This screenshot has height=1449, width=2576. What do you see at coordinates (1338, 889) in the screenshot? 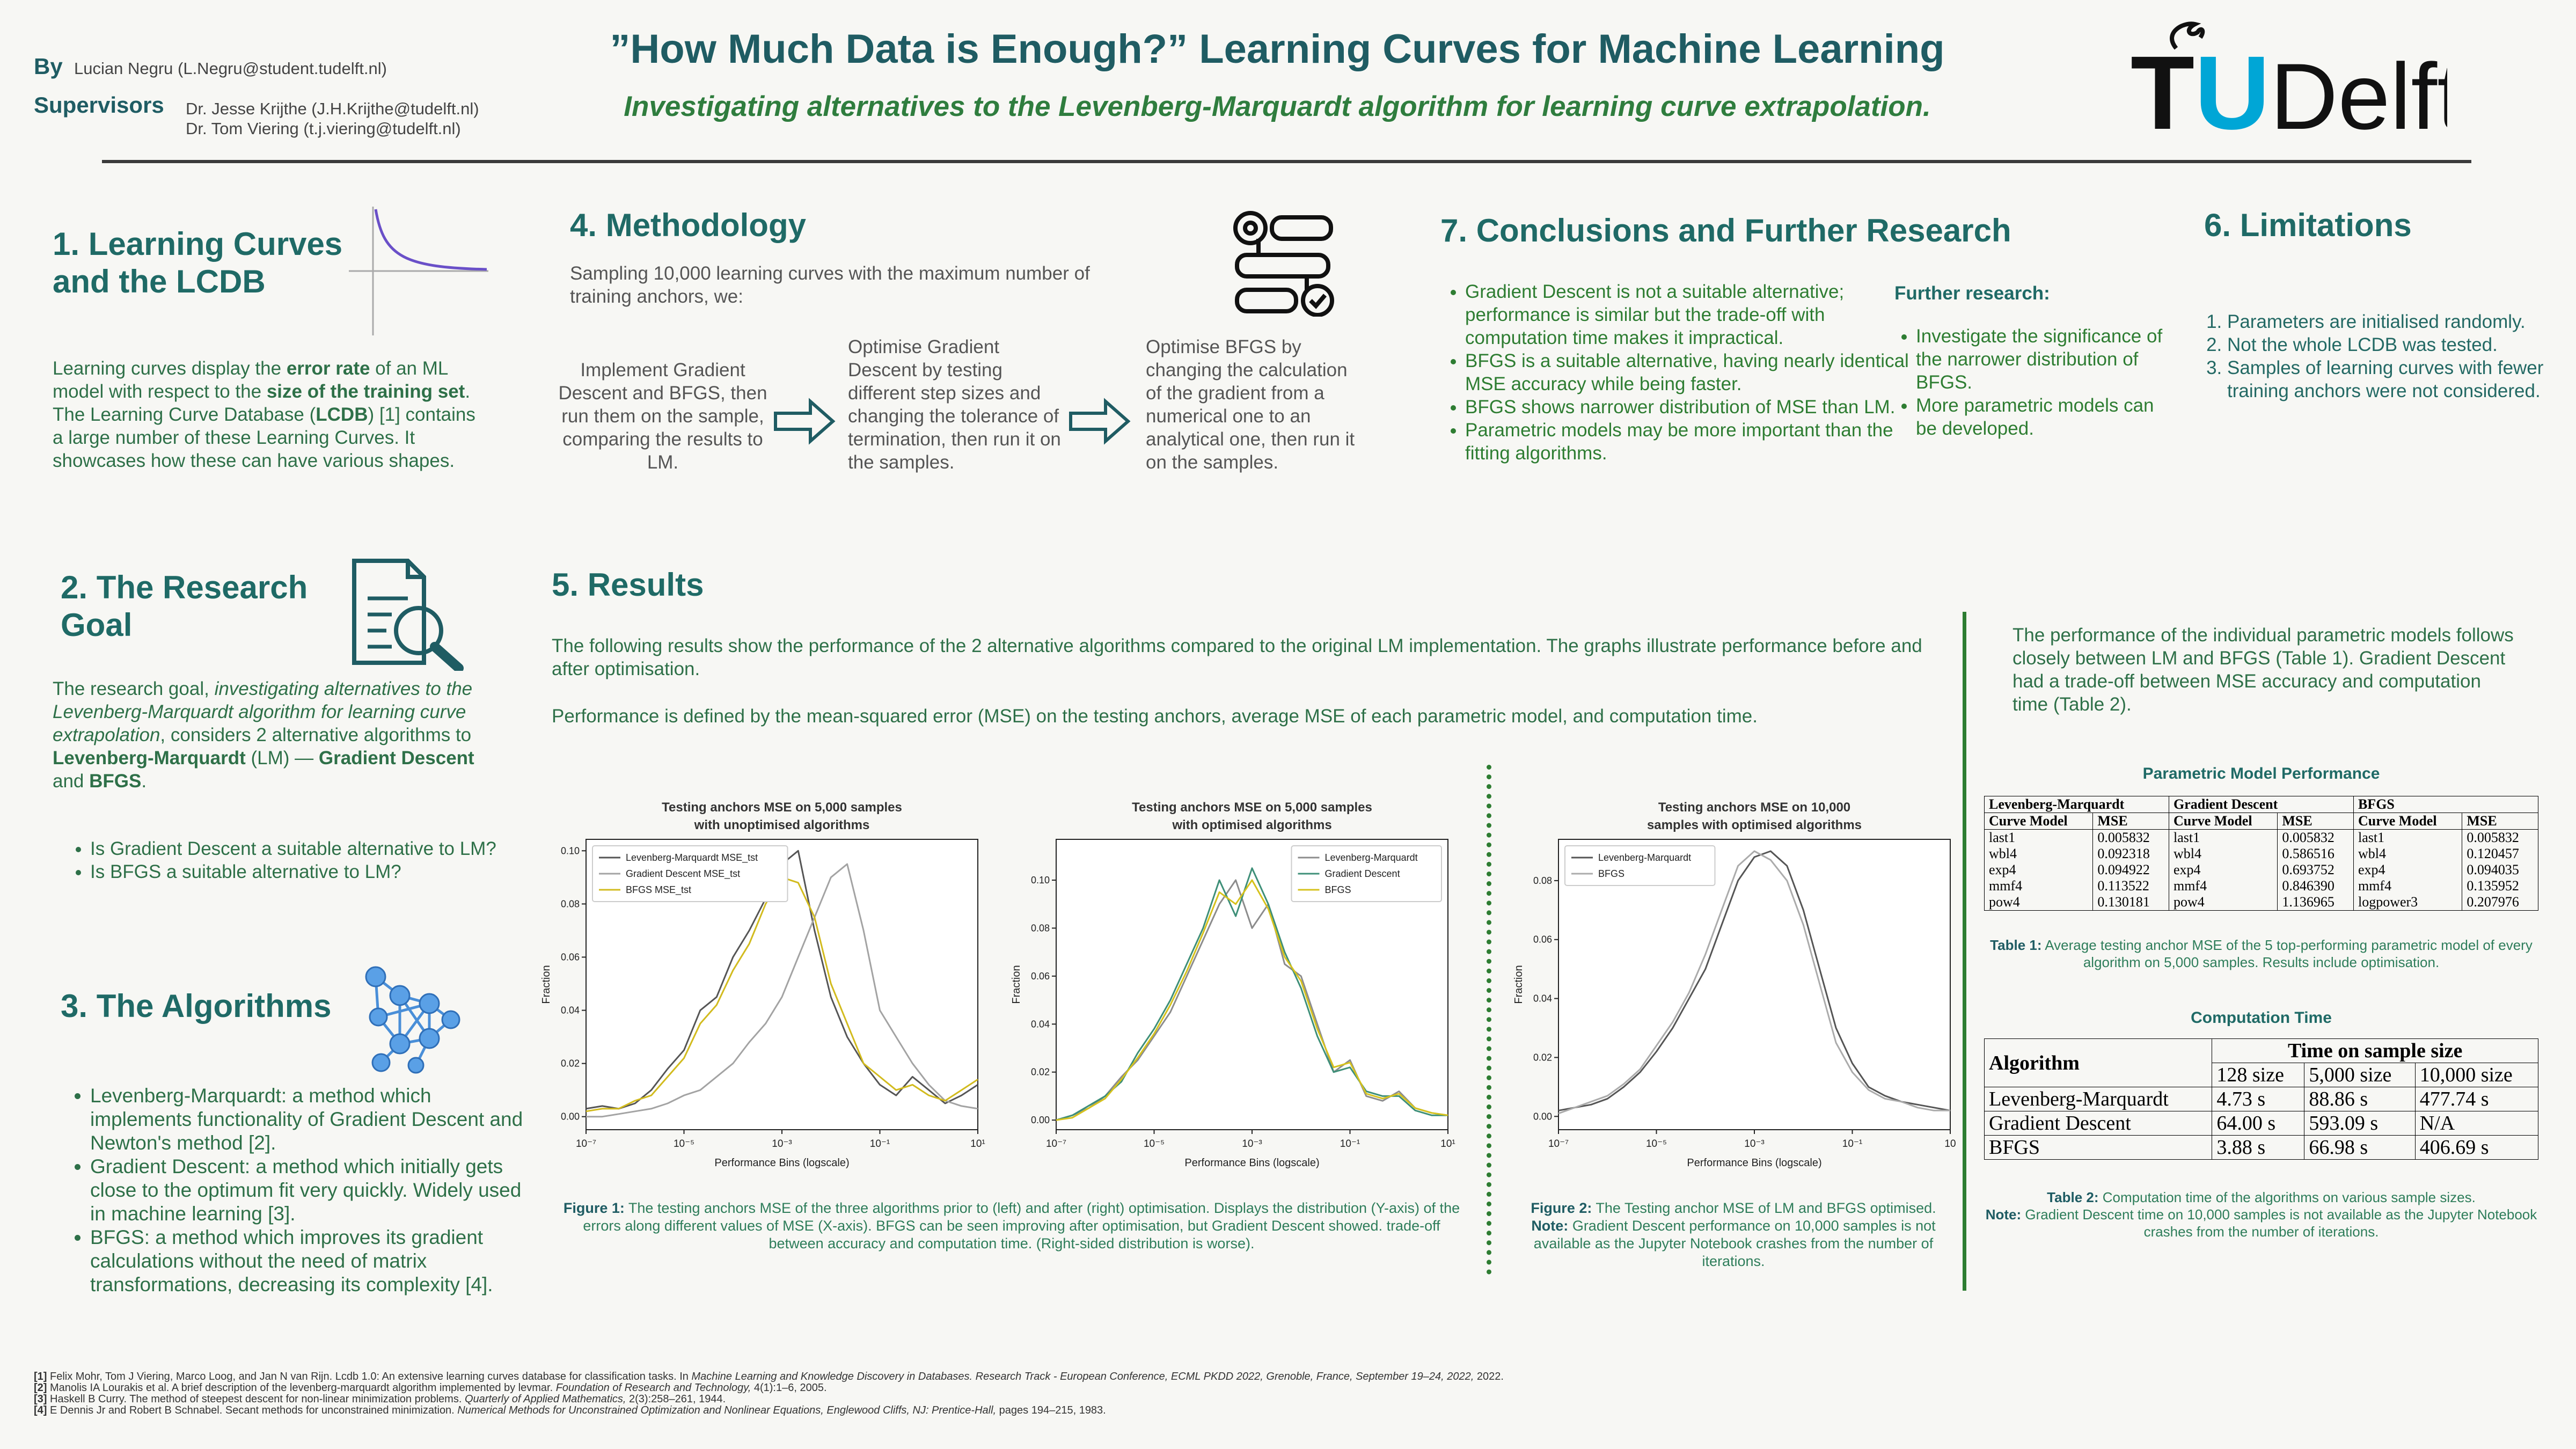
I see `legend-label: BFGS` at bounding box center [1338, 889].